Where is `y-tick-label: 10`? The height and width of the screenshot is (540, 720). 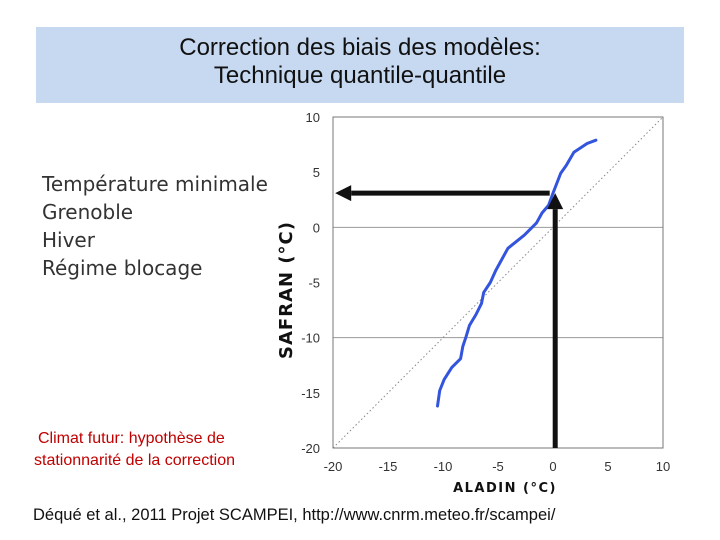 y-tick-label: 10 is located at coordinates (313, 117).